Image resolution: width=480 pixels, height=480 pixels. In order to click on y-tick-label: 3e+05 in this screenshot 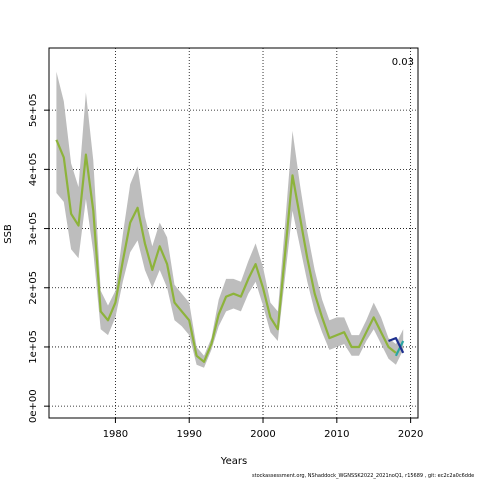, I will do `click(33, 229)`.